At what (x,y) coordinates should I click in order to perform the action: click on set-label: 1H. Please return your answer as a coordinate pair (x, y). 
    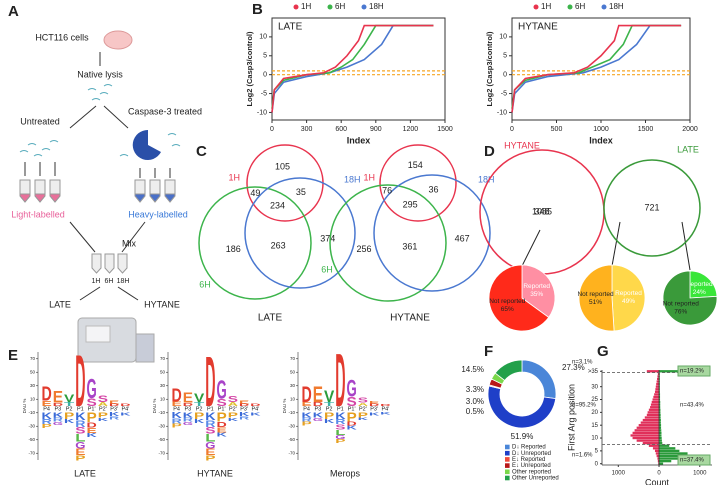
    Looking at the image, I should click on (234, 177).